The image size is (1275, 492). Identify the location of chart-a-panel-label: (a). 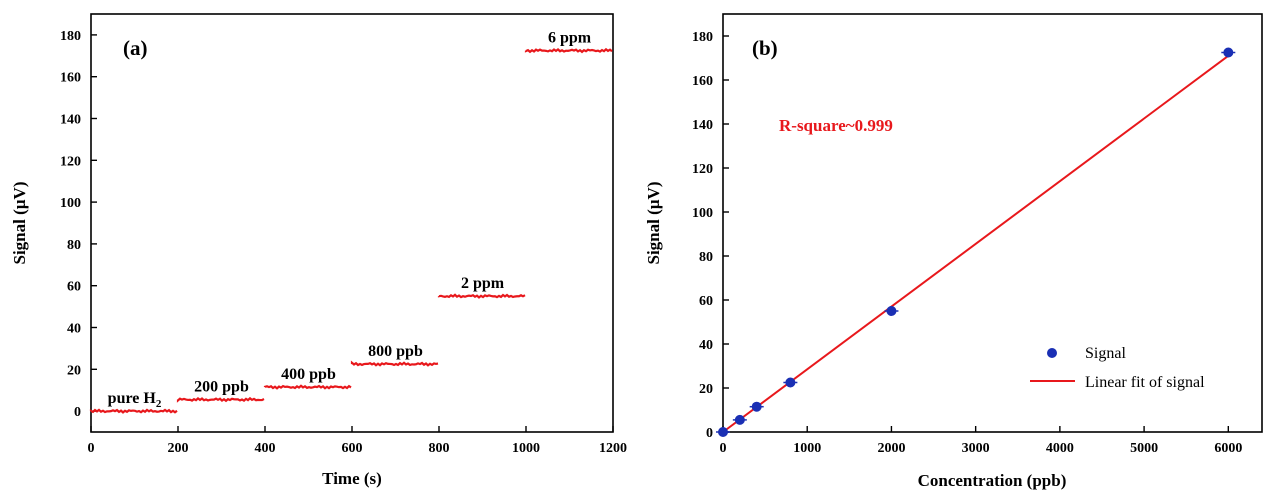
(135, 48).